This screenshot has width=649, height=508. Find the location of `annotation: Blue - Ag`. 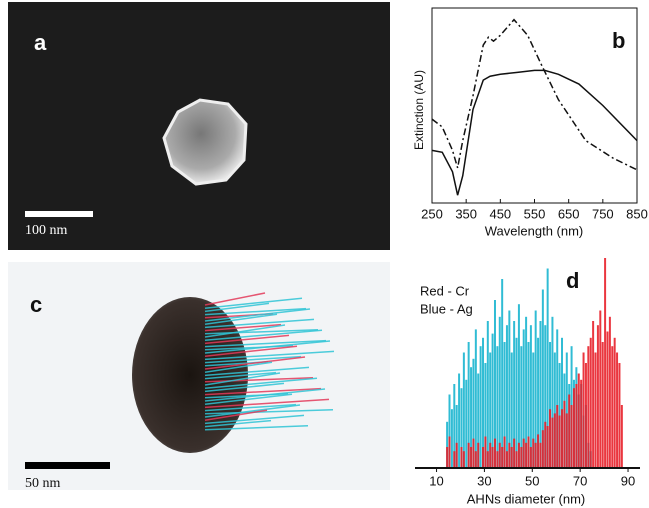

annotation: Blue - Ag is located at coordinates (446, 308).